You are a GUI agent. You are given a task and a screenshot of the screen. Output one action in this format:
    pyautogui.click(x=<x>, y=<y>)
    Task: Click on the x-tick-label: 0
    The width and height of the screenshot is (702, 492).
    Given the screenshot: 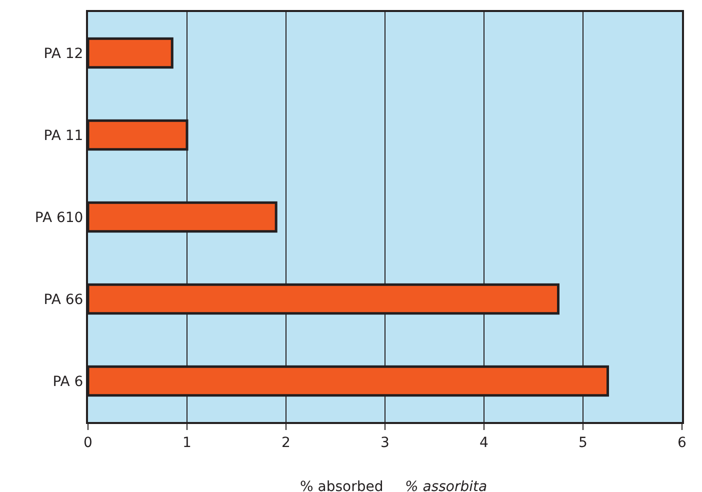 What is the action you would take?
    pyautogui.click(x=88, y=442)
    